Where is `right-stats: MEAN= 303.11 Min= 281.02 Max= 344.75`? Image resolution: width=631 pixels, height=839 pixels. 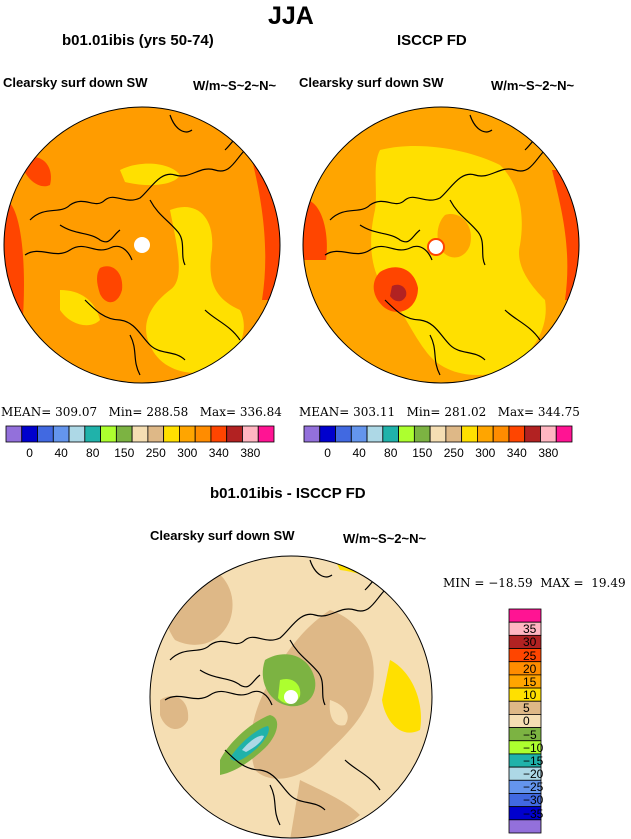
right-stats: MEAN= 303.11 Min= 281.02 Max= 344.75 is located at coordinates (439, 412).